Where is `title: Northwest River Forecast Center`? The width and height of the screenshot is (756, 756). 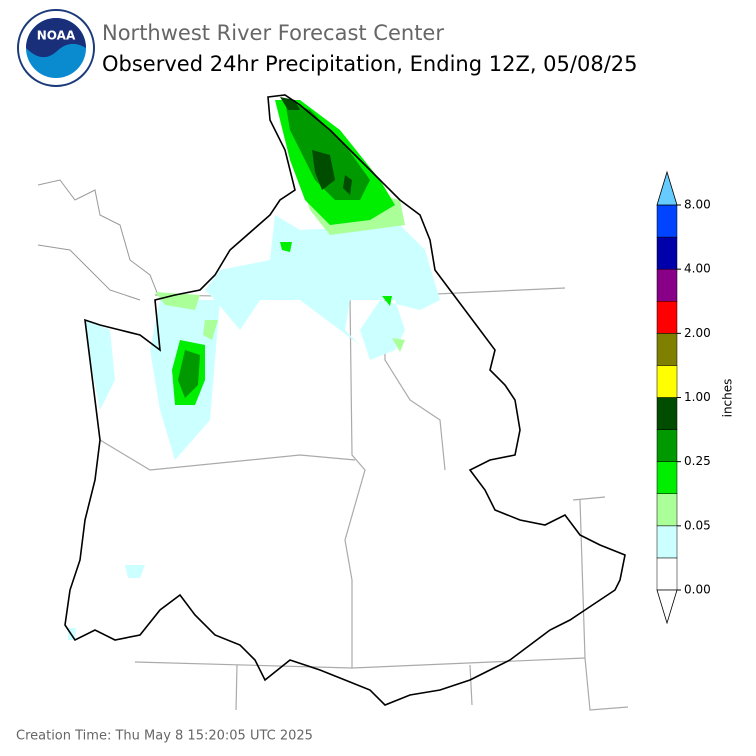 title: Northwest River Forecast Center is located at coordinates (273, 33).